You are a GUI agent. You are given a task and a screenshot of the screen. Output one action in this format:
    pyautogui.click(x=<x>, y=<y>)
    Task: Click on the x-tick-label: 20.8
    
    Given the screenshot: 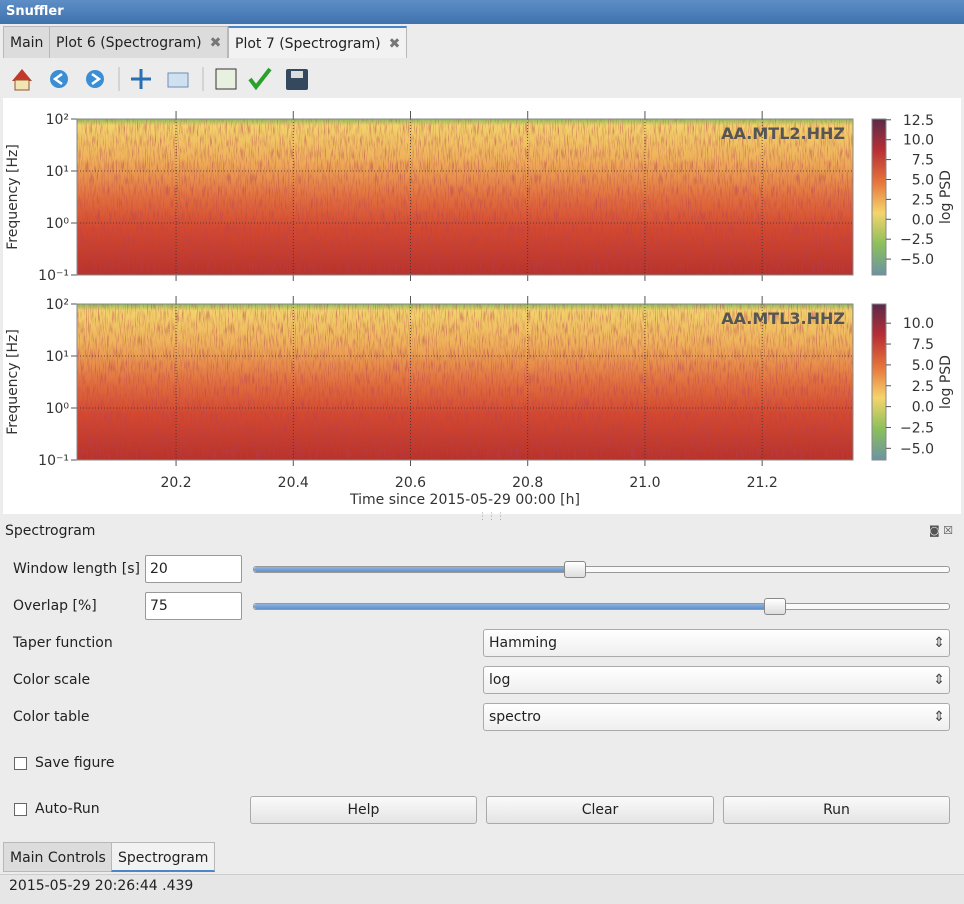 What is the action you would take?
    pyautogui.click(x=527, y=483)
    